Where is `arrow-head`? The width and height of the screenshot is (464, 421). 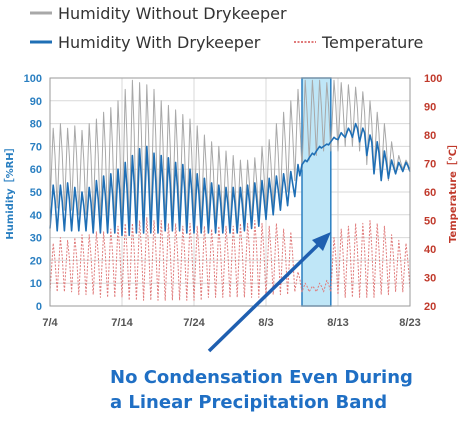
arrow-head is located at coordinates (321, 241).